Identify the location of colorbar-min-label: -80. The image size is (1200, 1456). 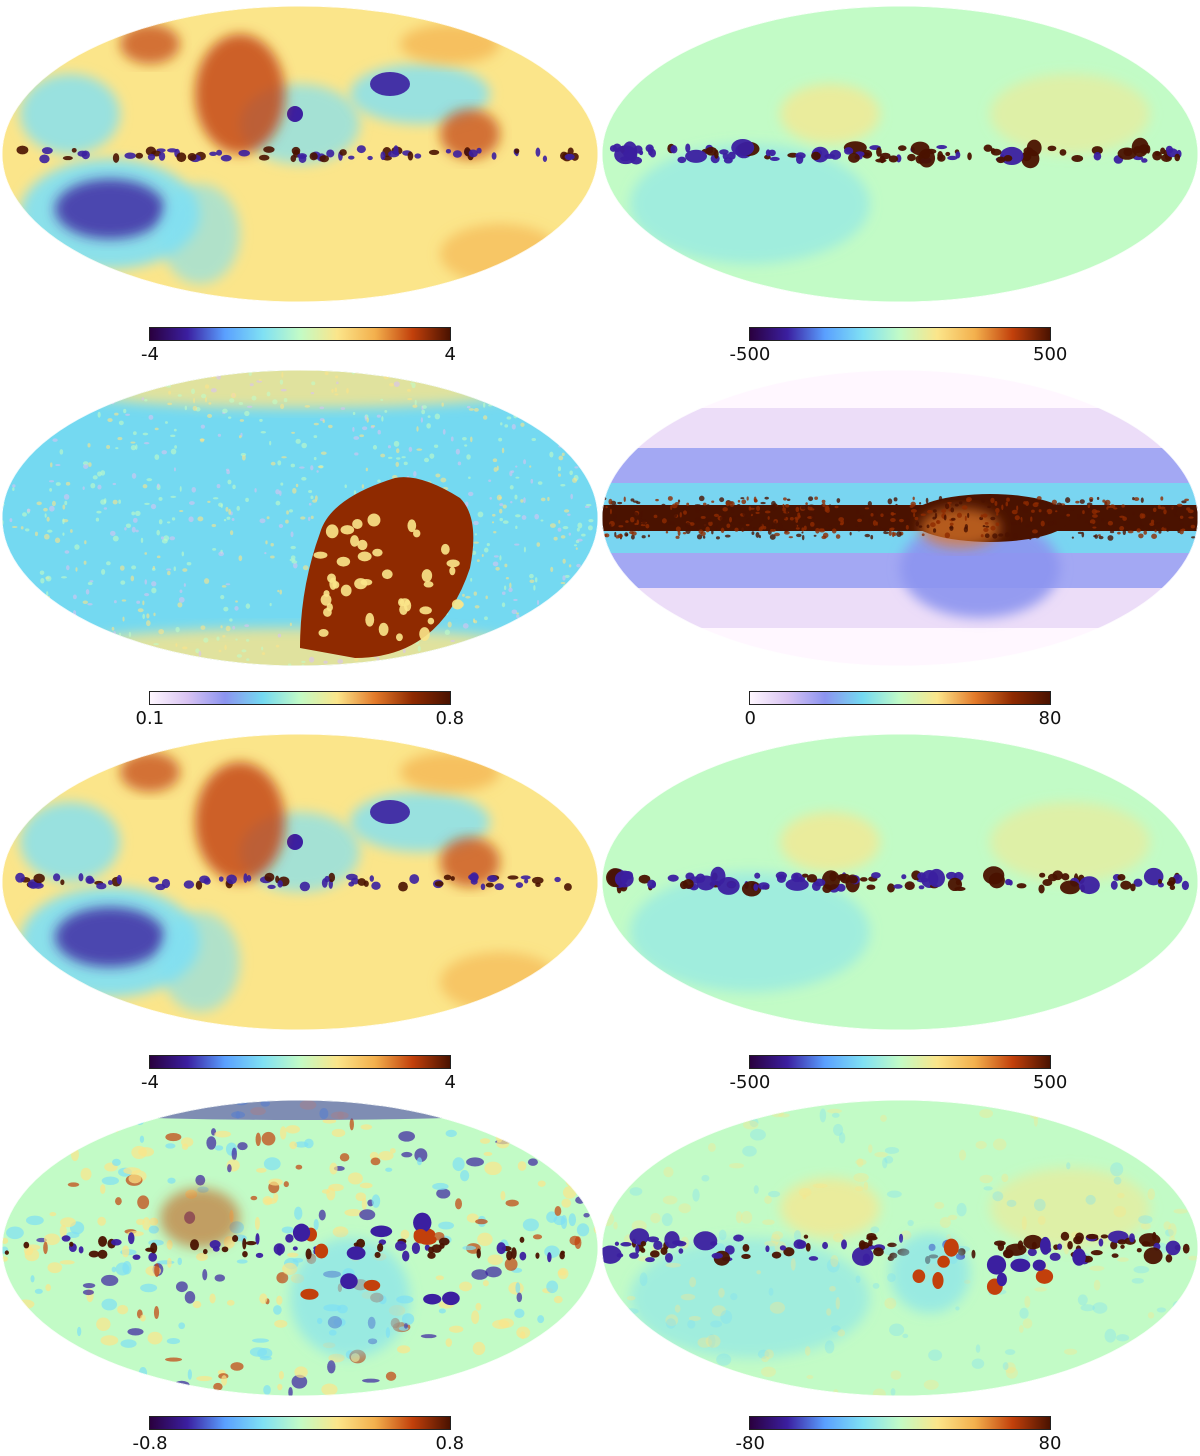
(750, 1443).